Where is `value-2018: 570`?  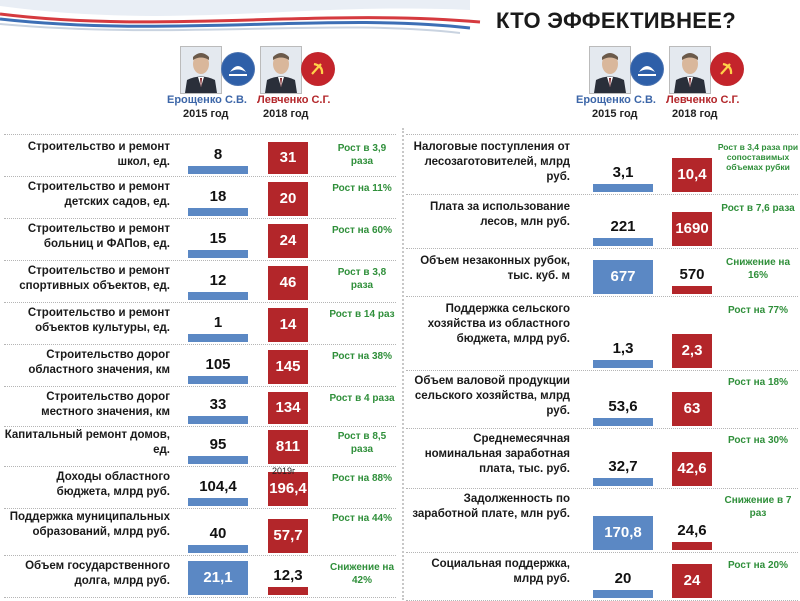 value-2018: 570 is located at coordinates (692, 274).